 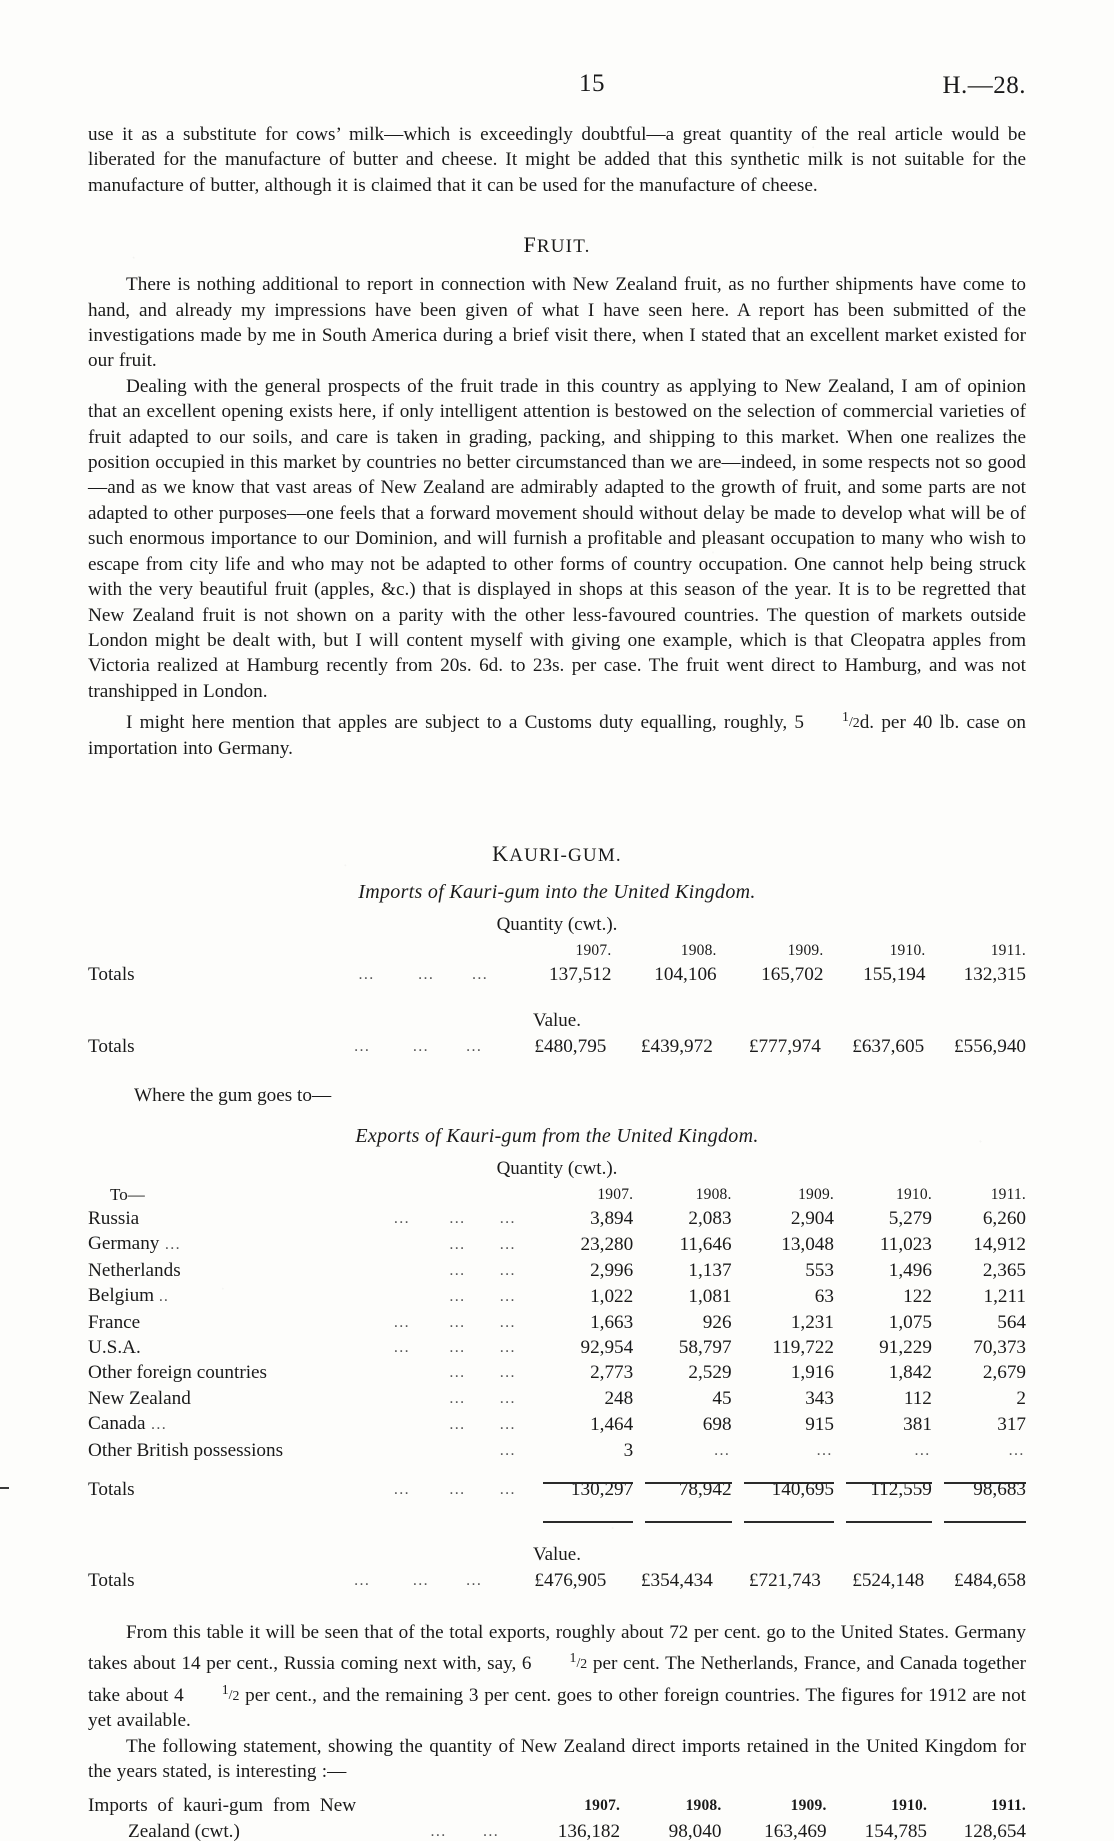 What do you see at coordinates (795, 1830) in the screenshot?
I see `retained-cell: 163,469` at bounding box center [795, 1830].